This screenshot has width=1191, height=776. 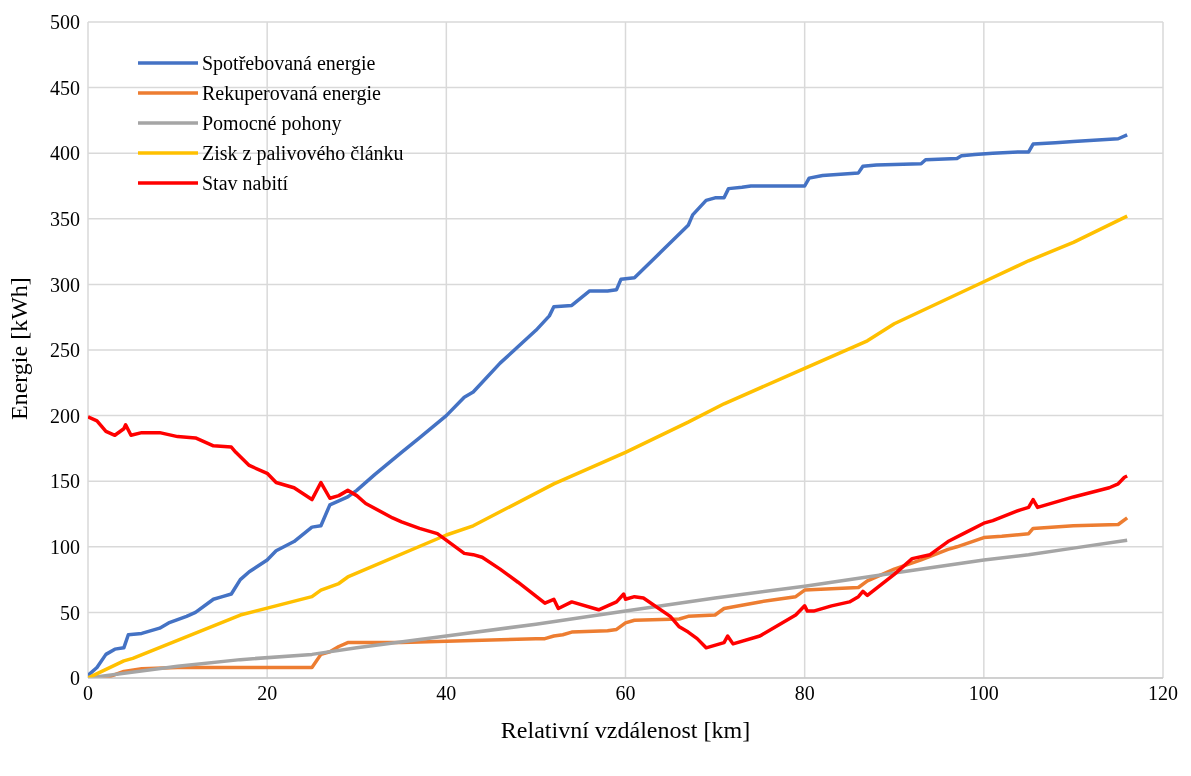 I want to click on legend-label: Zisk z palivového článku, so click(x=303, y=154).